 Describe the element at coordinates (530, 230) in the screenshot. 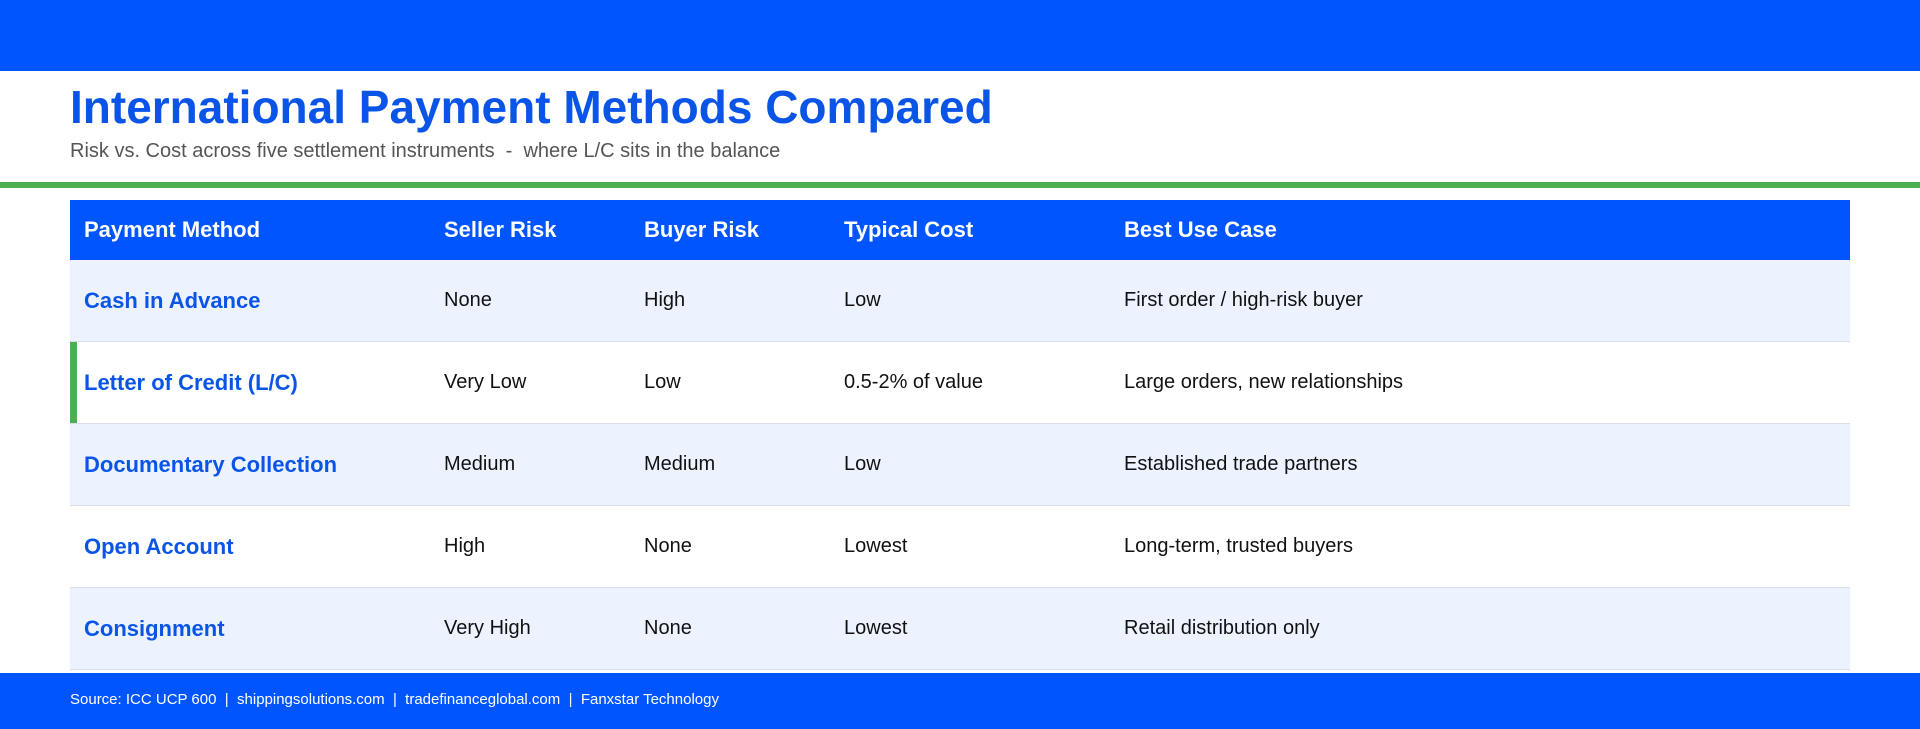

I see `column-header: Seller Risk` at that location.